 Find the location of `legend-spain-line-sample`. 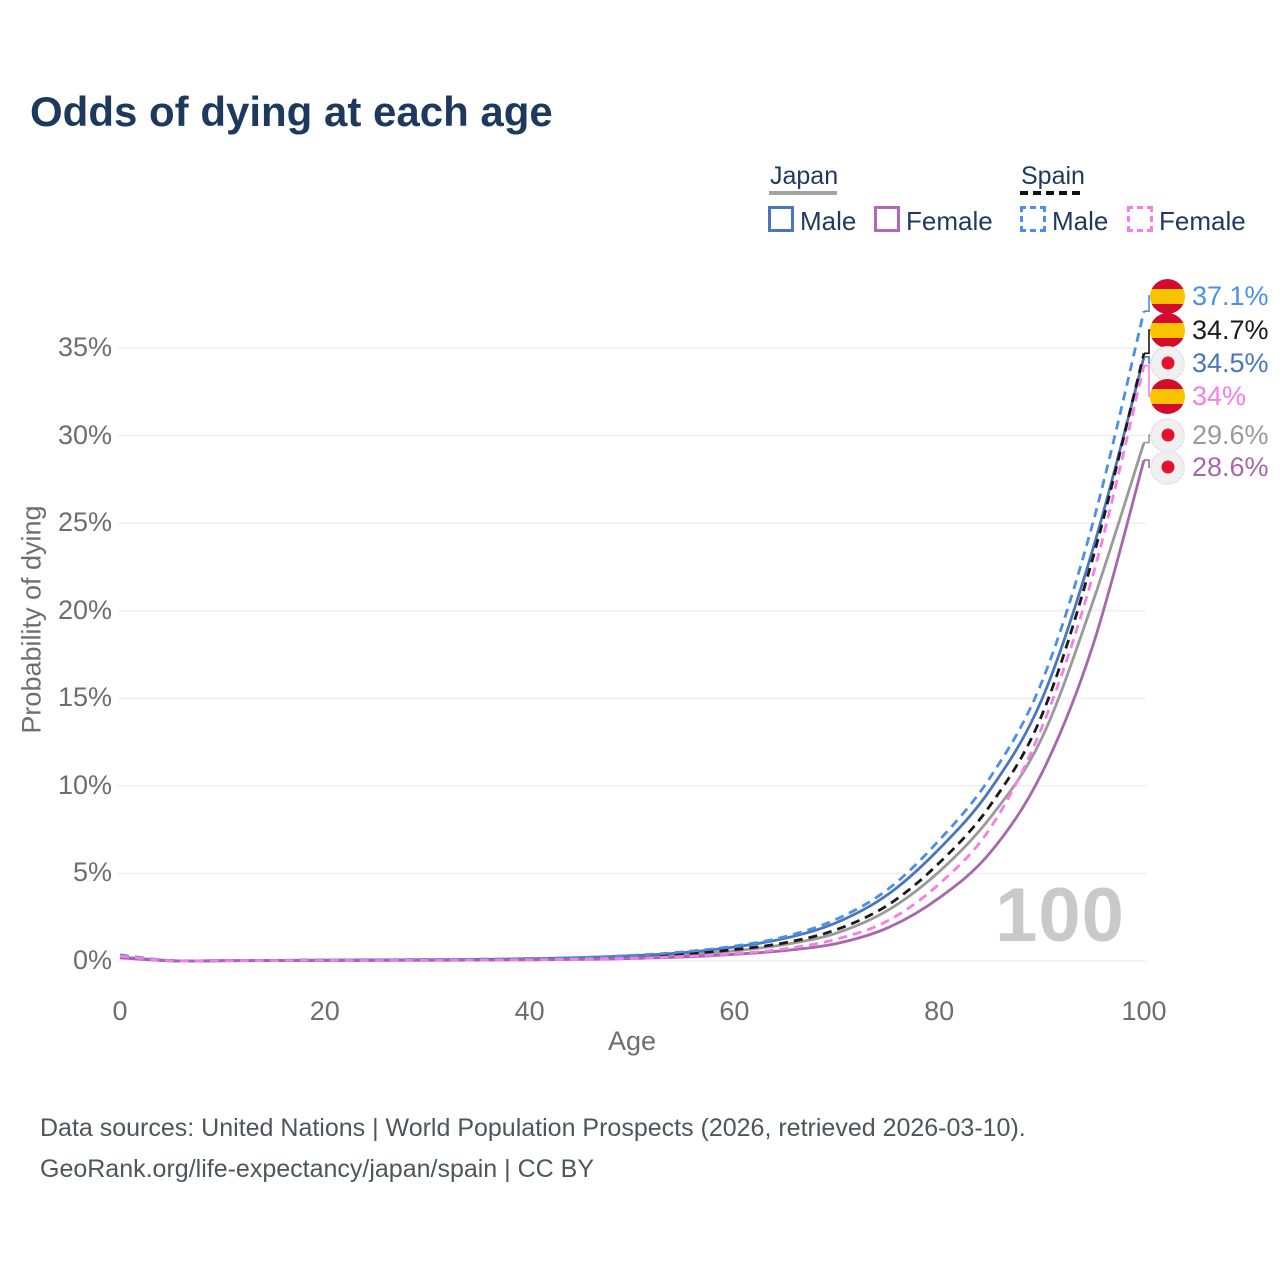

legend-spain-line-sample is located at coordinates (1051, 193).